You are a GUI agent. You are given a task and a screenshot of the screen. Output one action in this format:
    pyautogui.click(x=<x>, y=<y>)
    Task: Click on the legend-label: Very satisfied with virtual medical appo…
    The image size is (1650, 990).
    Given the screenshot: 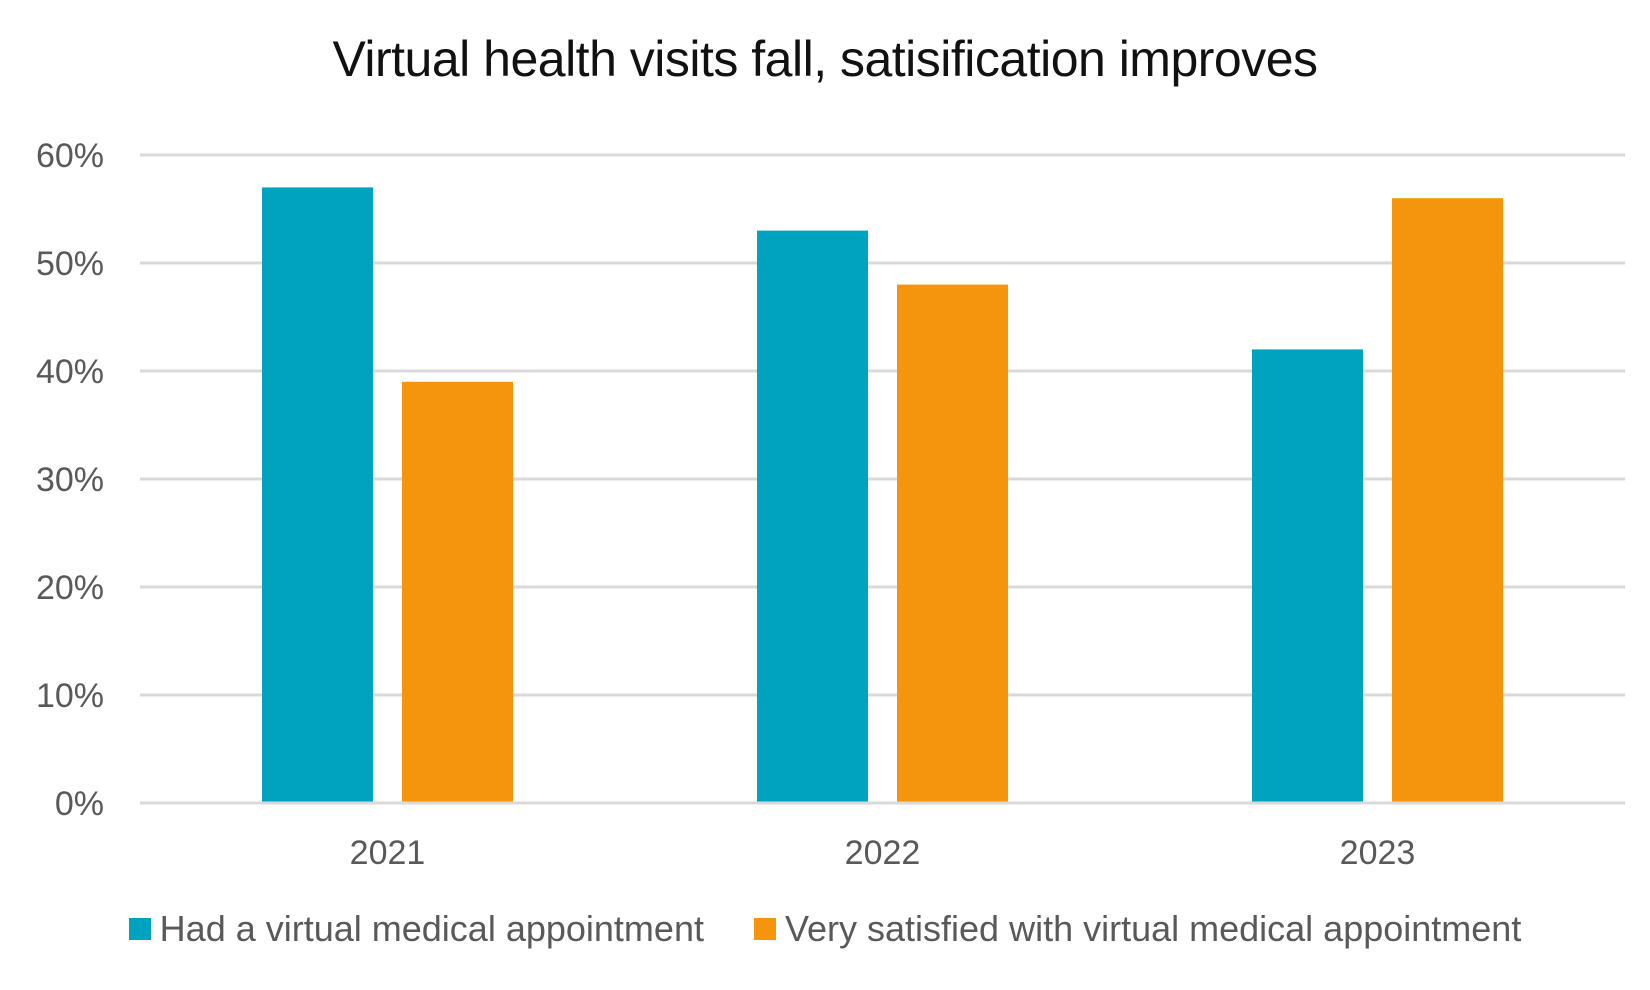 What is the action you would take?
    pyautogui.click(x=1153, y=928)
    